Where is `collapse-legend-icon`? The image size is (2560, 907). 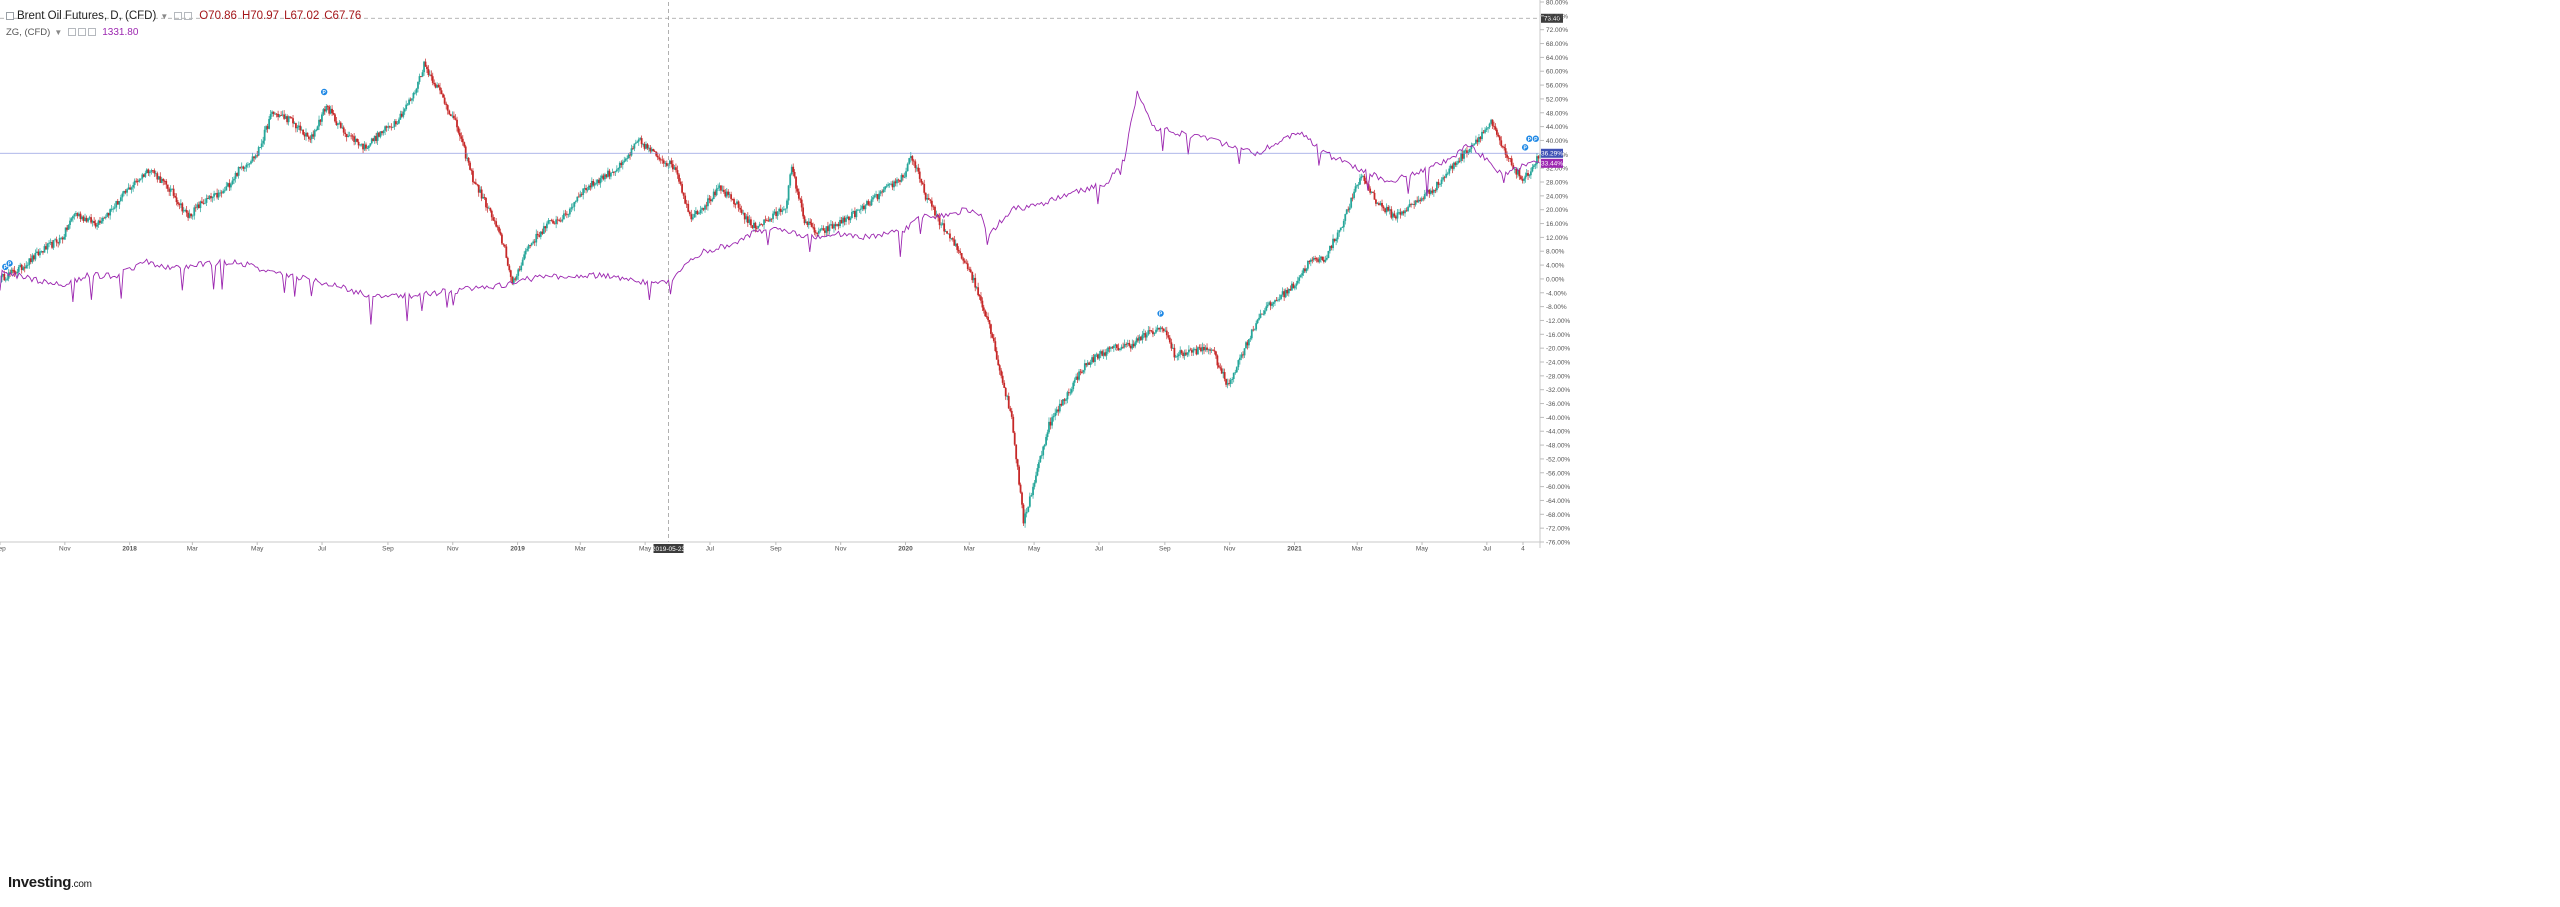 collapse-legend-icon is located at coordinates (10, 16).